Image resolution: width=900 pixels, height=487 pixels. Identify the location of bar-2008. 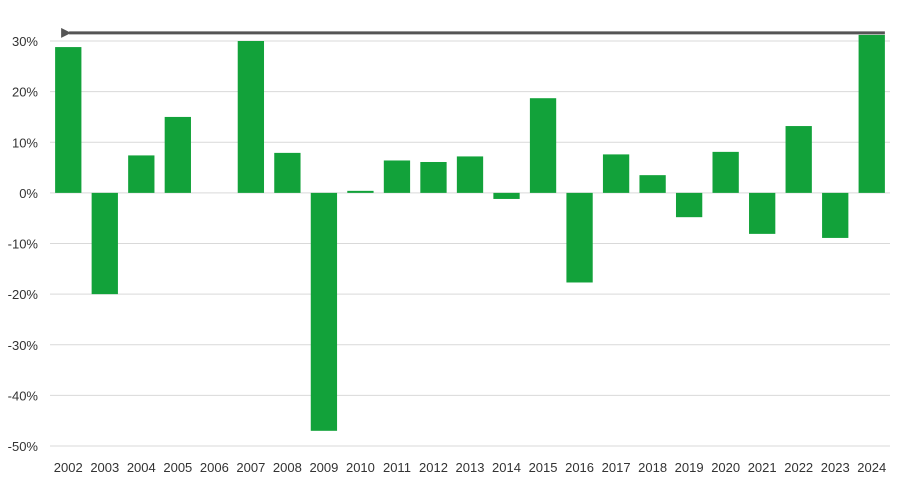
(287, 172).